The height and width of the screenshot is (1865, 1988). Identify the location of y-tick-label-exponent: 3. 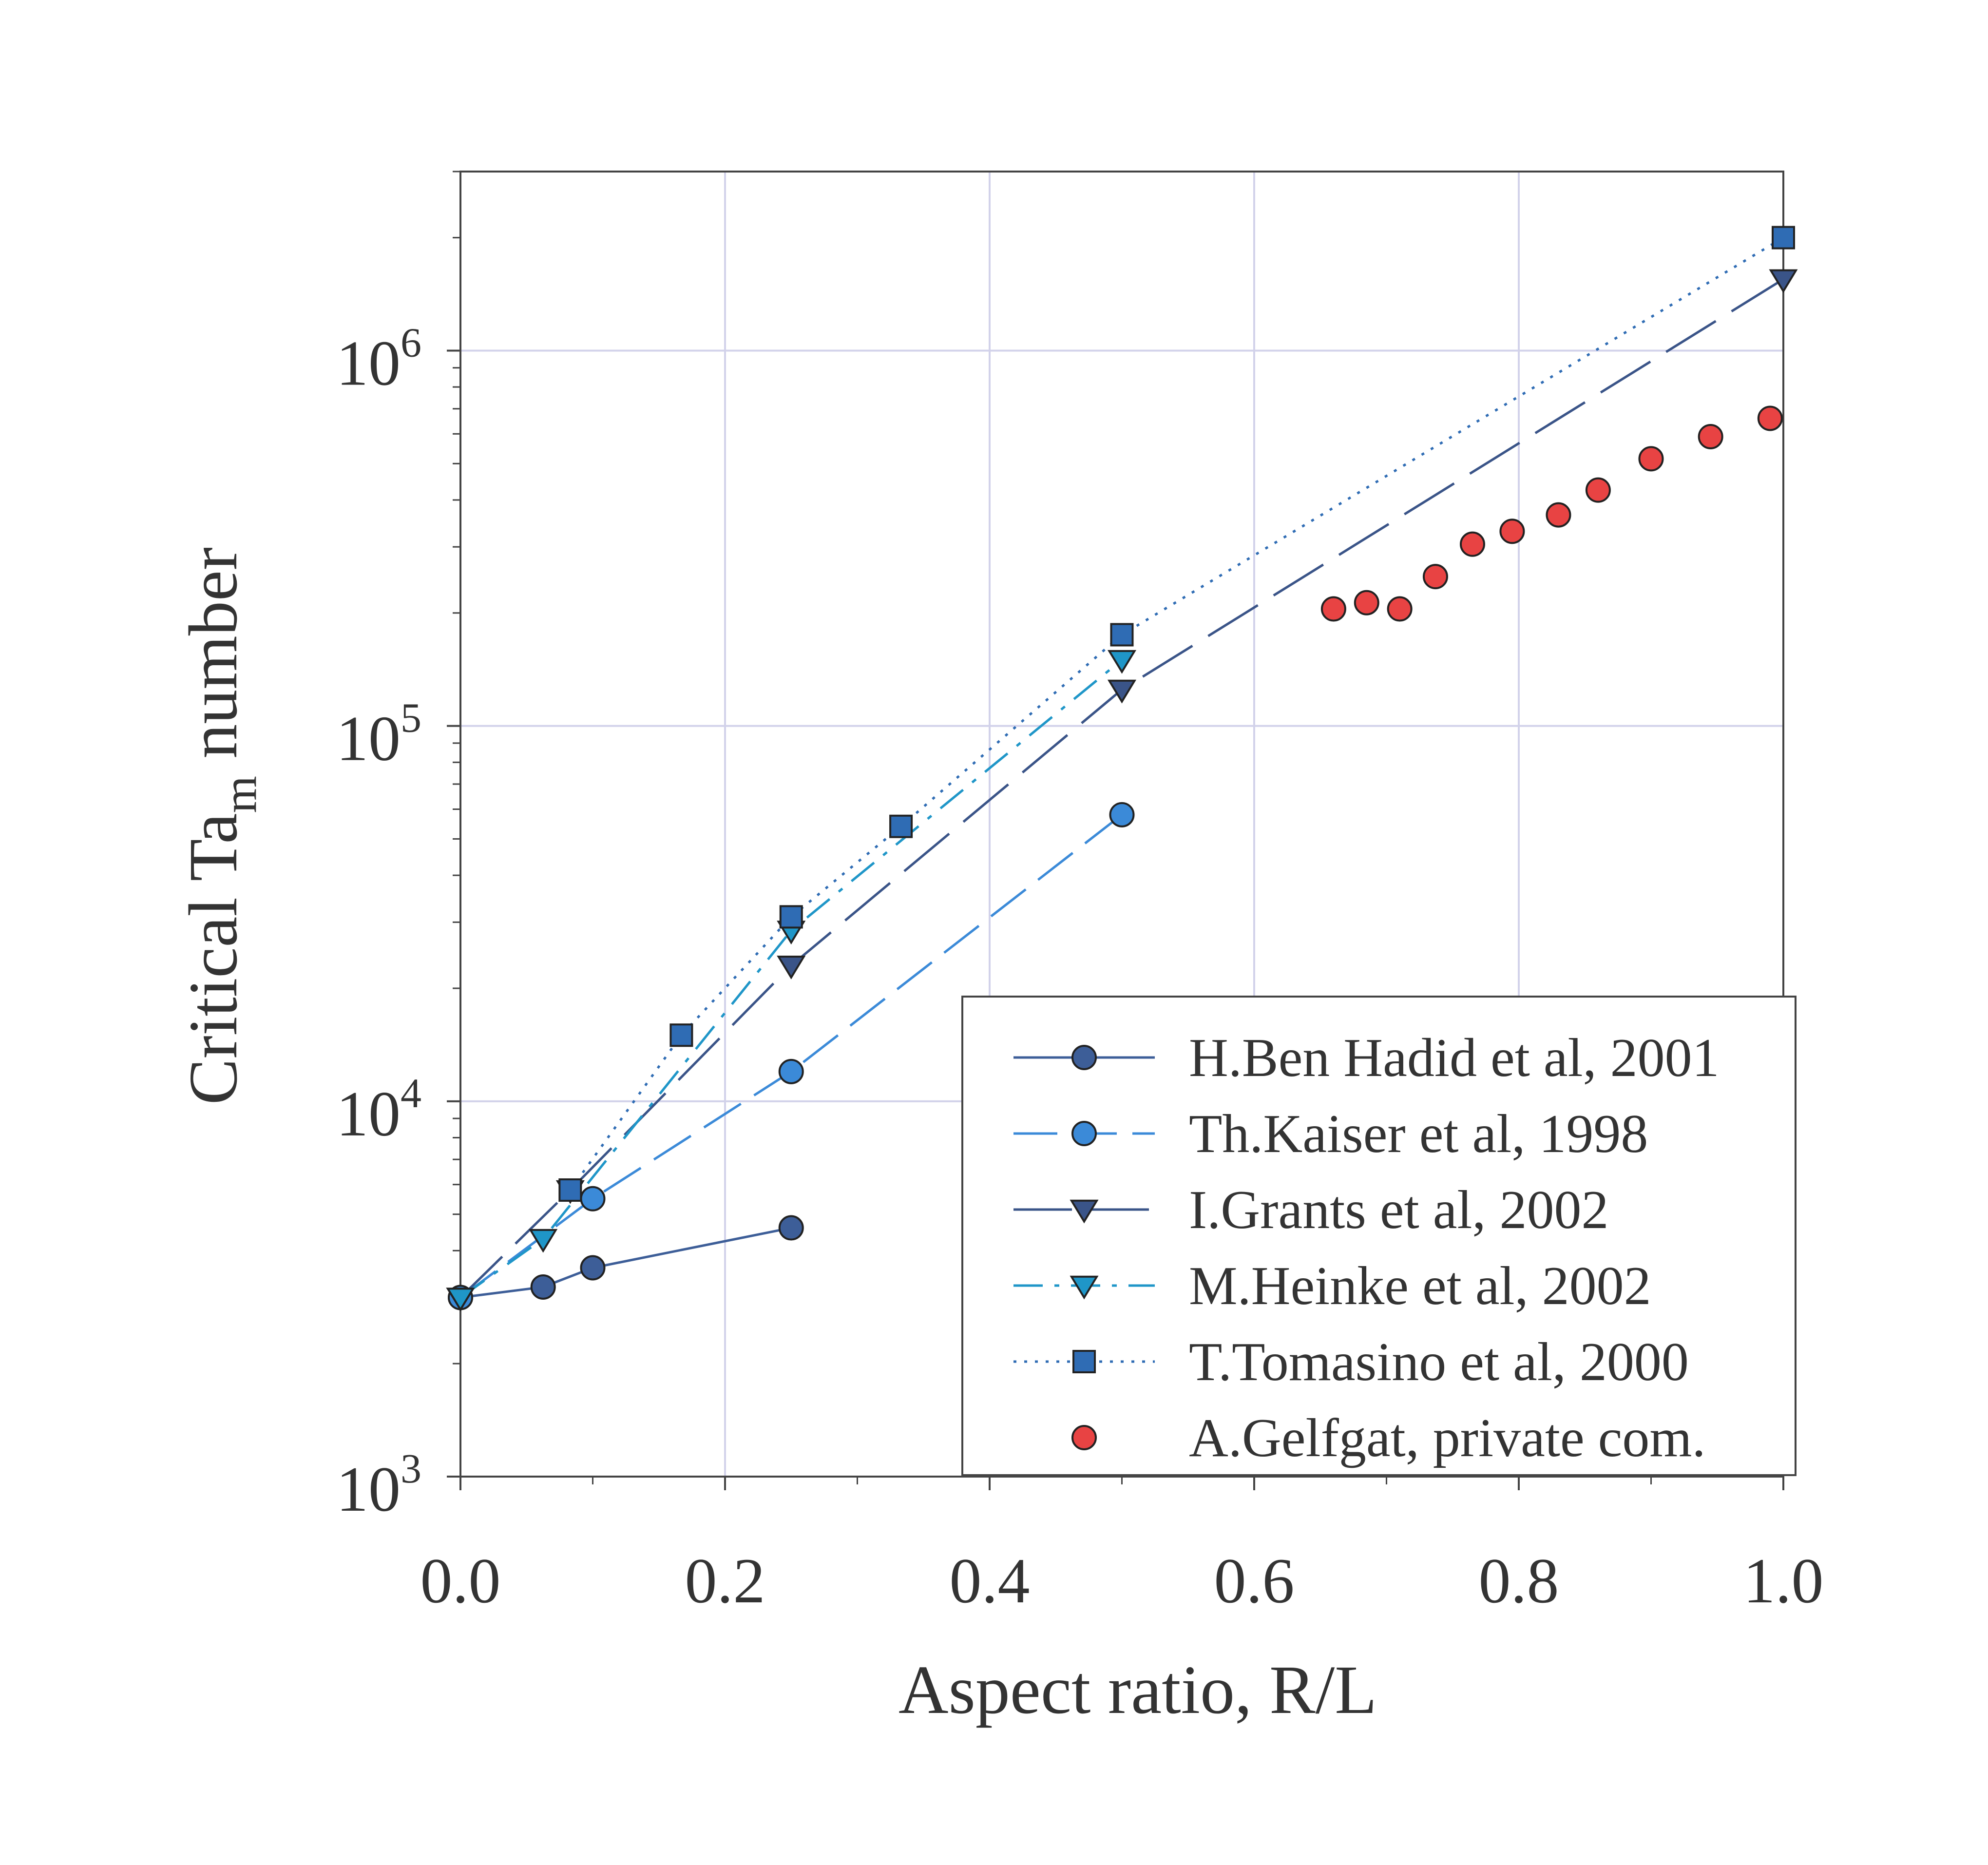
(411, 1468).